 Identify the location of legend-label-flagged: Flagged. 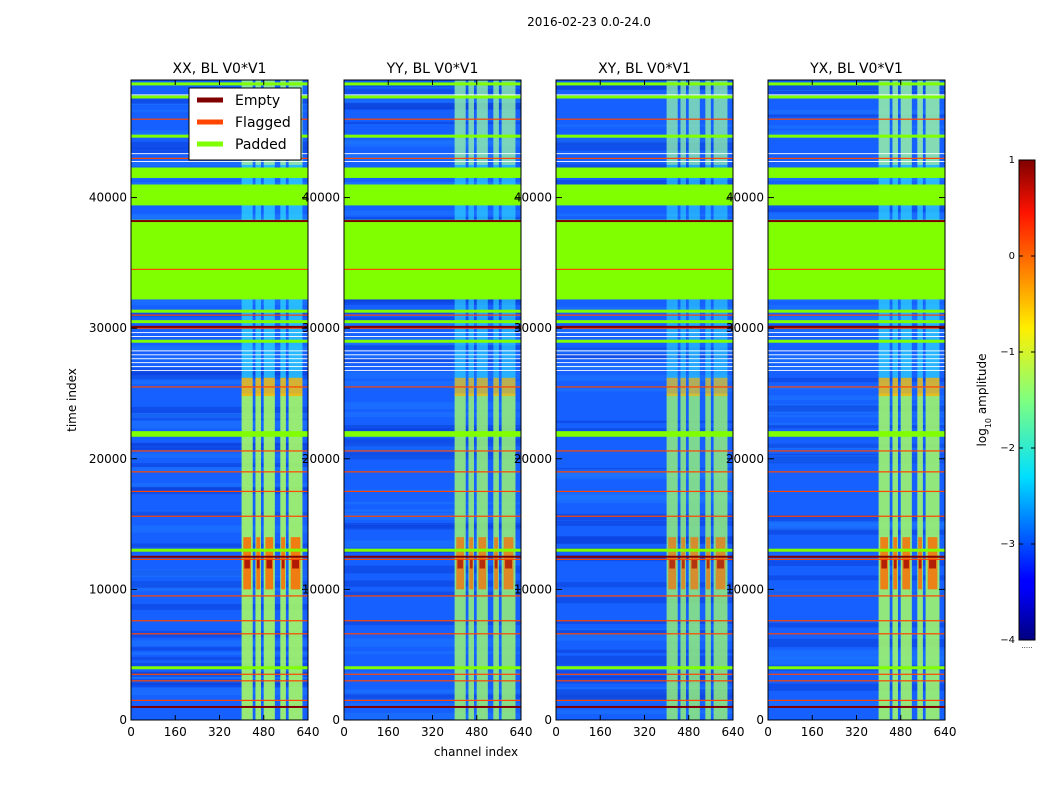
(263, 123).